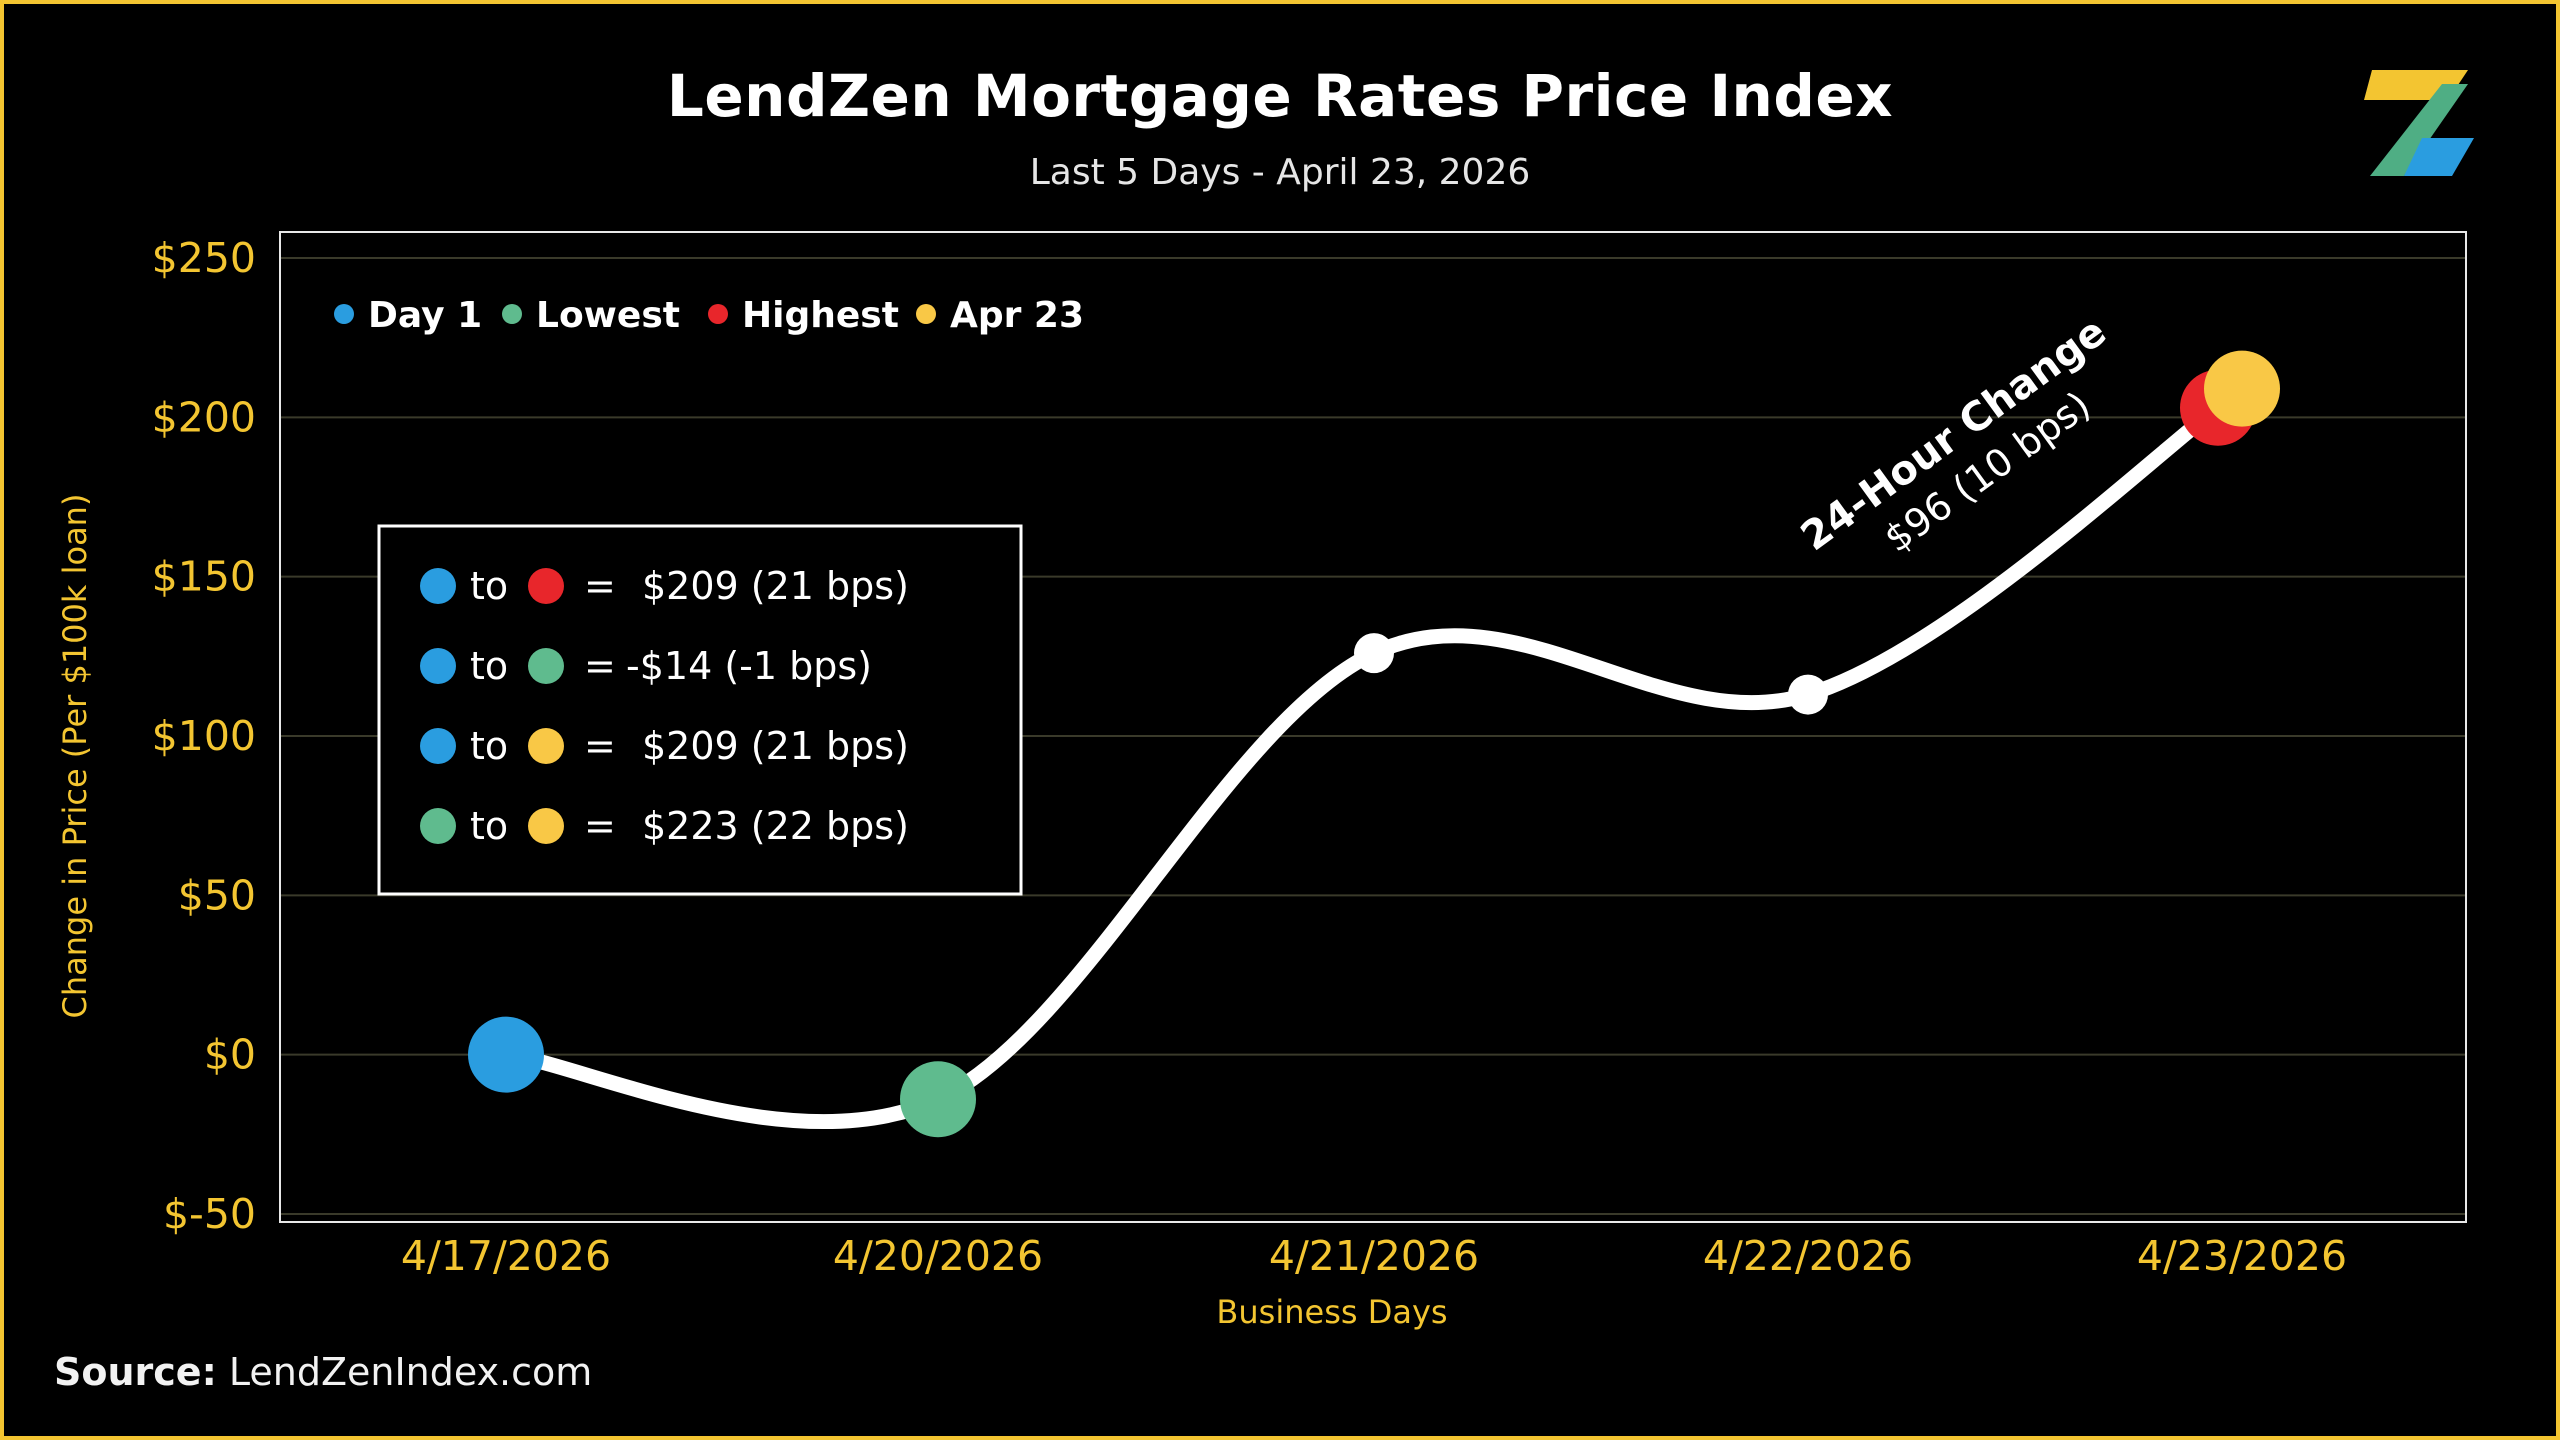 The width and height of the screenshot is (2560, 1440). What do you see at coordinates (938, 1256) in the screenshot?
I see `x-tick-label: 4/20/2026` at bounding box center [938, 1256].